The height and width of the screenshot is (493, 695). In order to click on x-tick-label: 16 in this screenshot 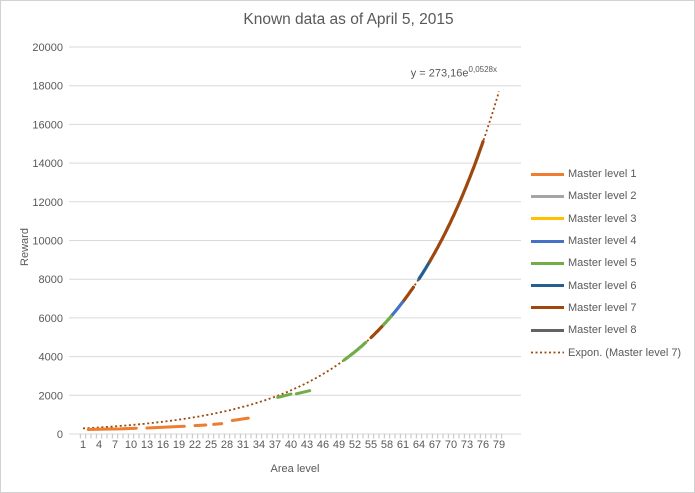, I will do `click(163, 445)`.